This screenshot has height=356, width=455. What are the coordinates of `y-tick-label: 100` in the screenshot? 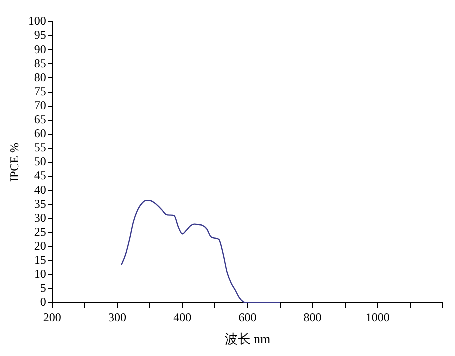 It's located at (37, 21).